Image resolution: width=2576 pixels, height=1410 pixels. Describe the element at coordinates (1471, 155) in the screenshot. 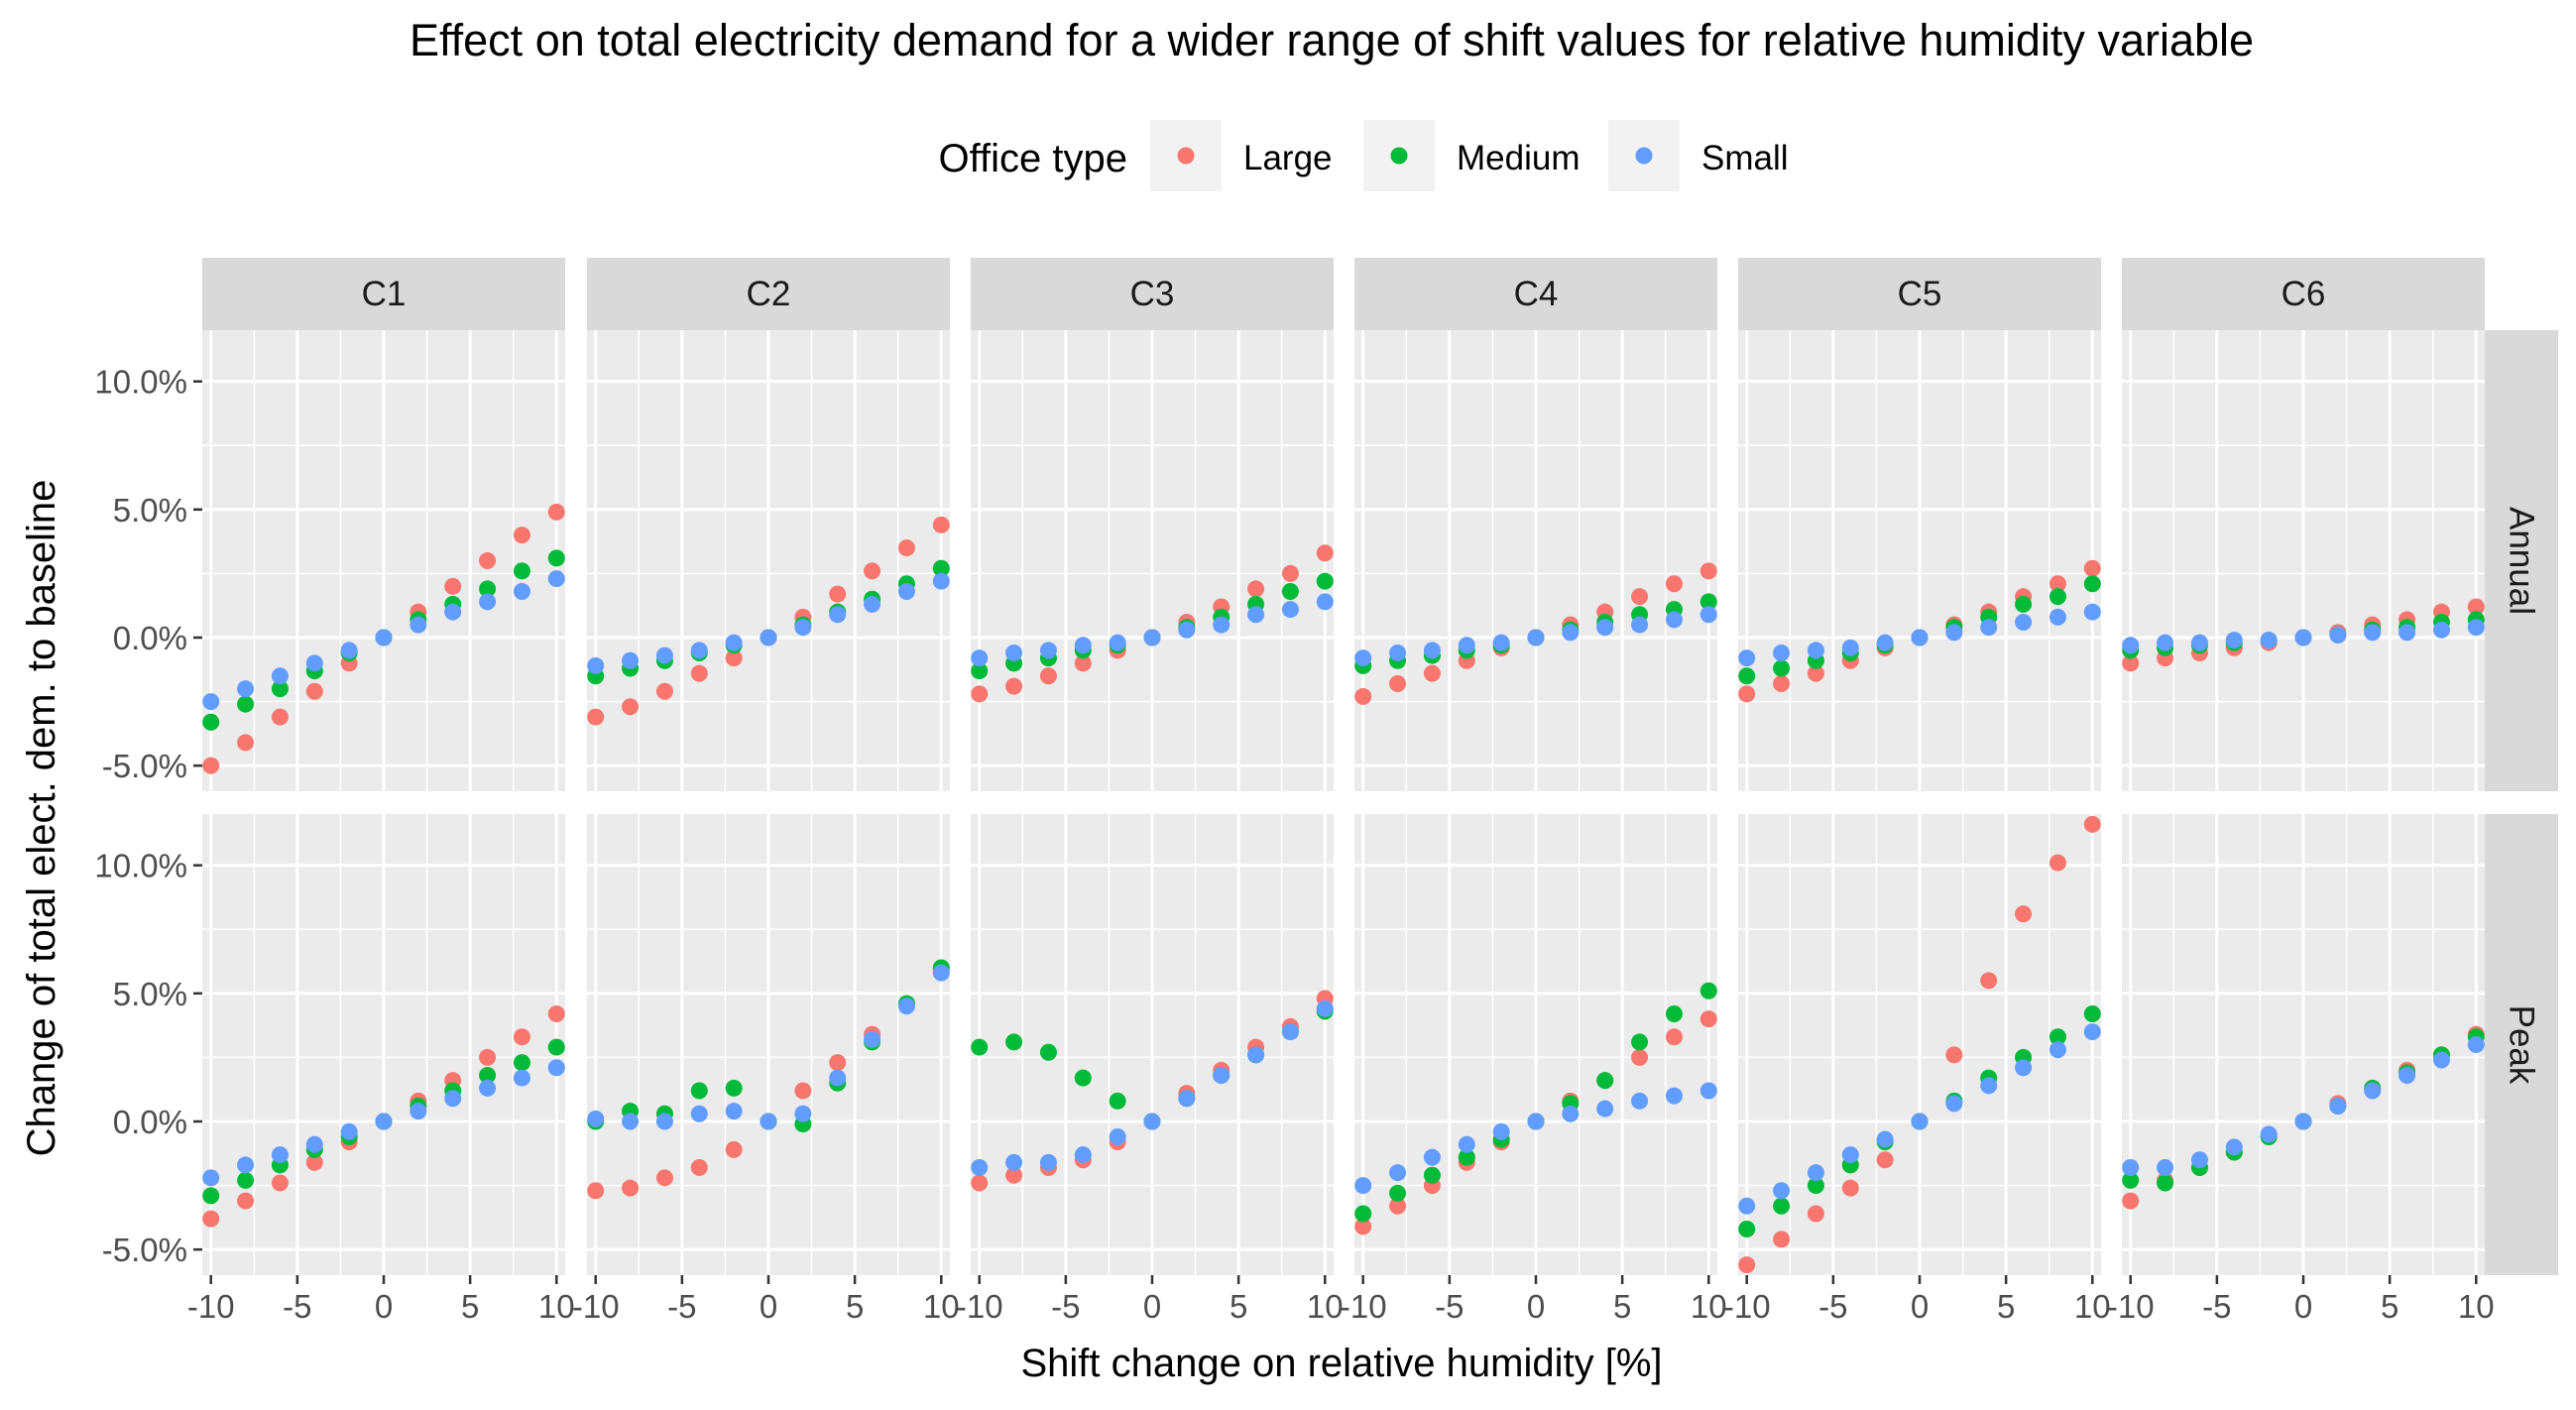

I see `legend-item-medium: Medium` at that location.